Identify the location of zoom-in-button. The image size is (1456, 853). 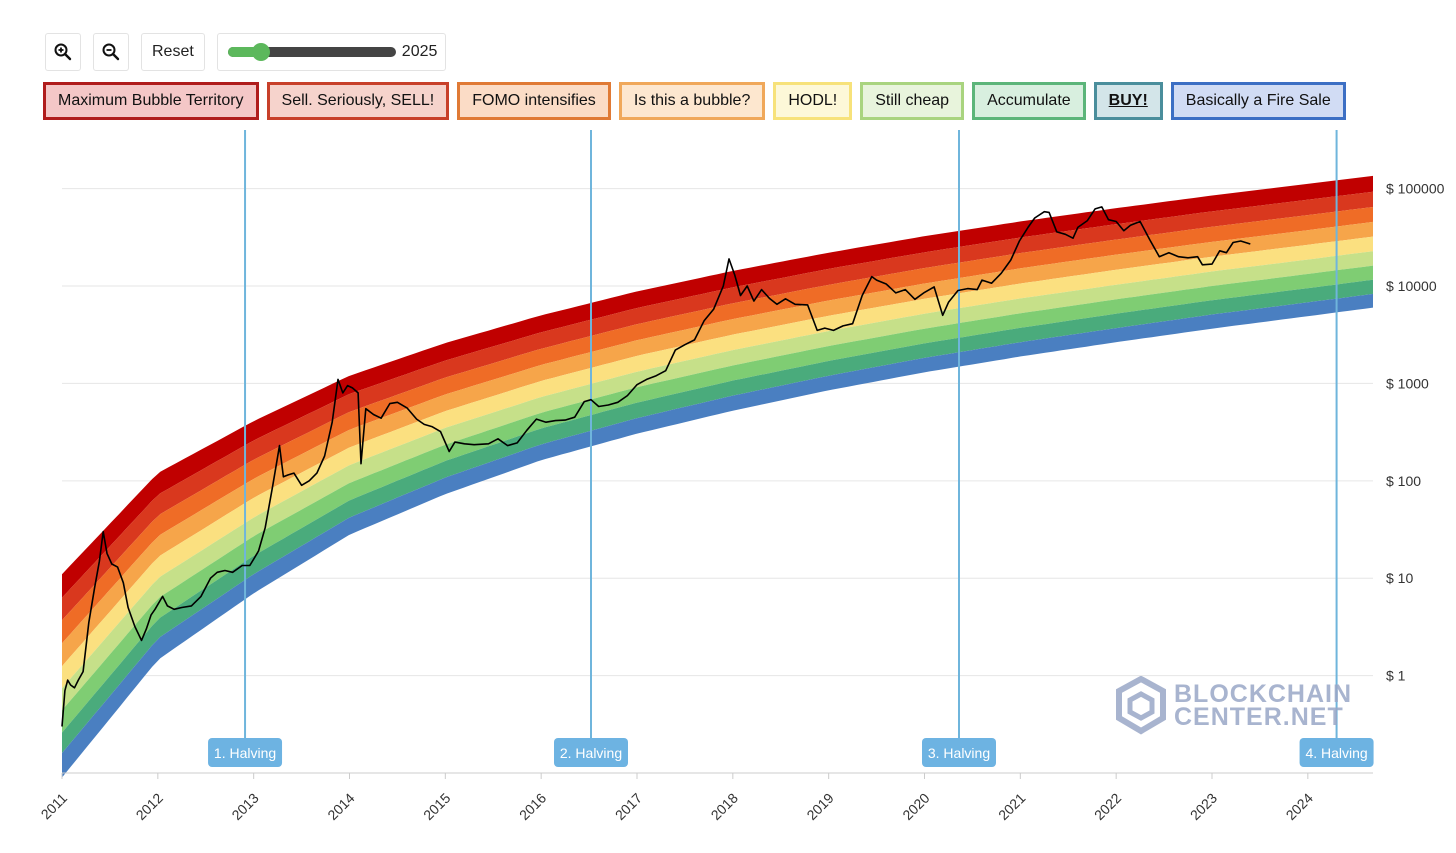
(63, 52).